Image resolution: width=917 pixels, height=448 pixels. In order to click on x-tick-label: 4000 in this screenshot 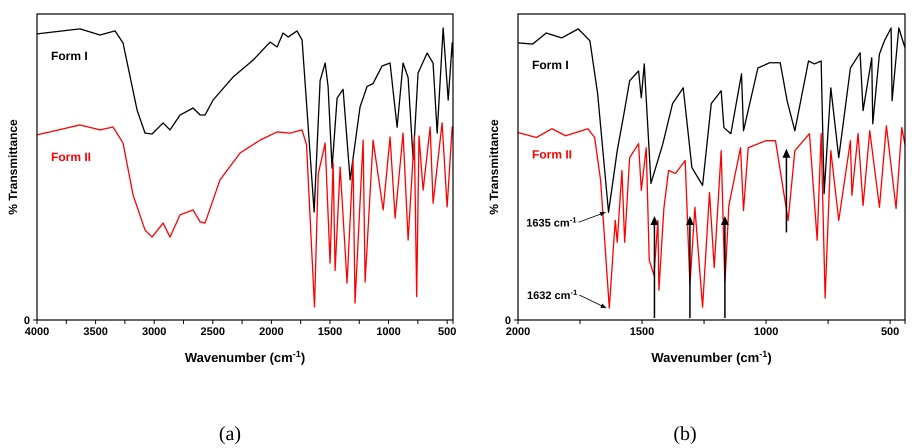, I will do `click(37, 332)`.